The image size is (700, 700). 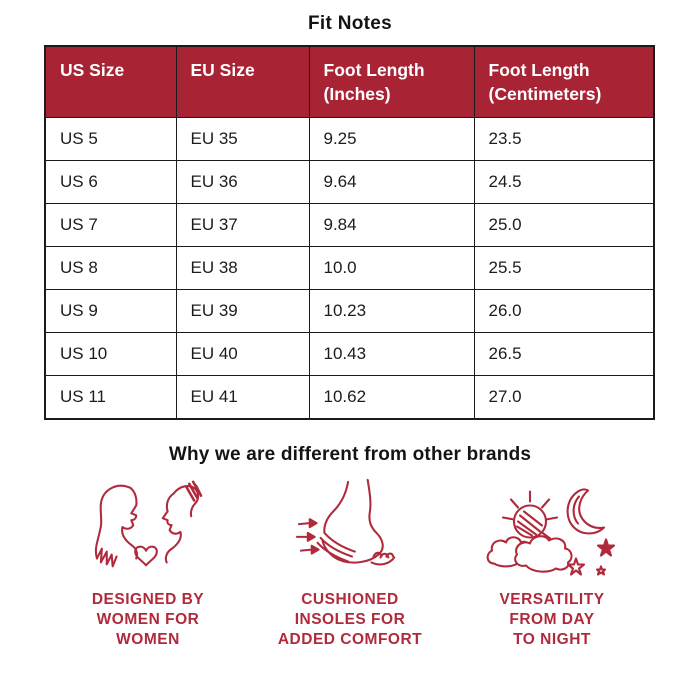 What do you see at coordinates (564, 225) in the screenshot?
I see `cm-cell: 25.0` at bounding box center [564, 225].